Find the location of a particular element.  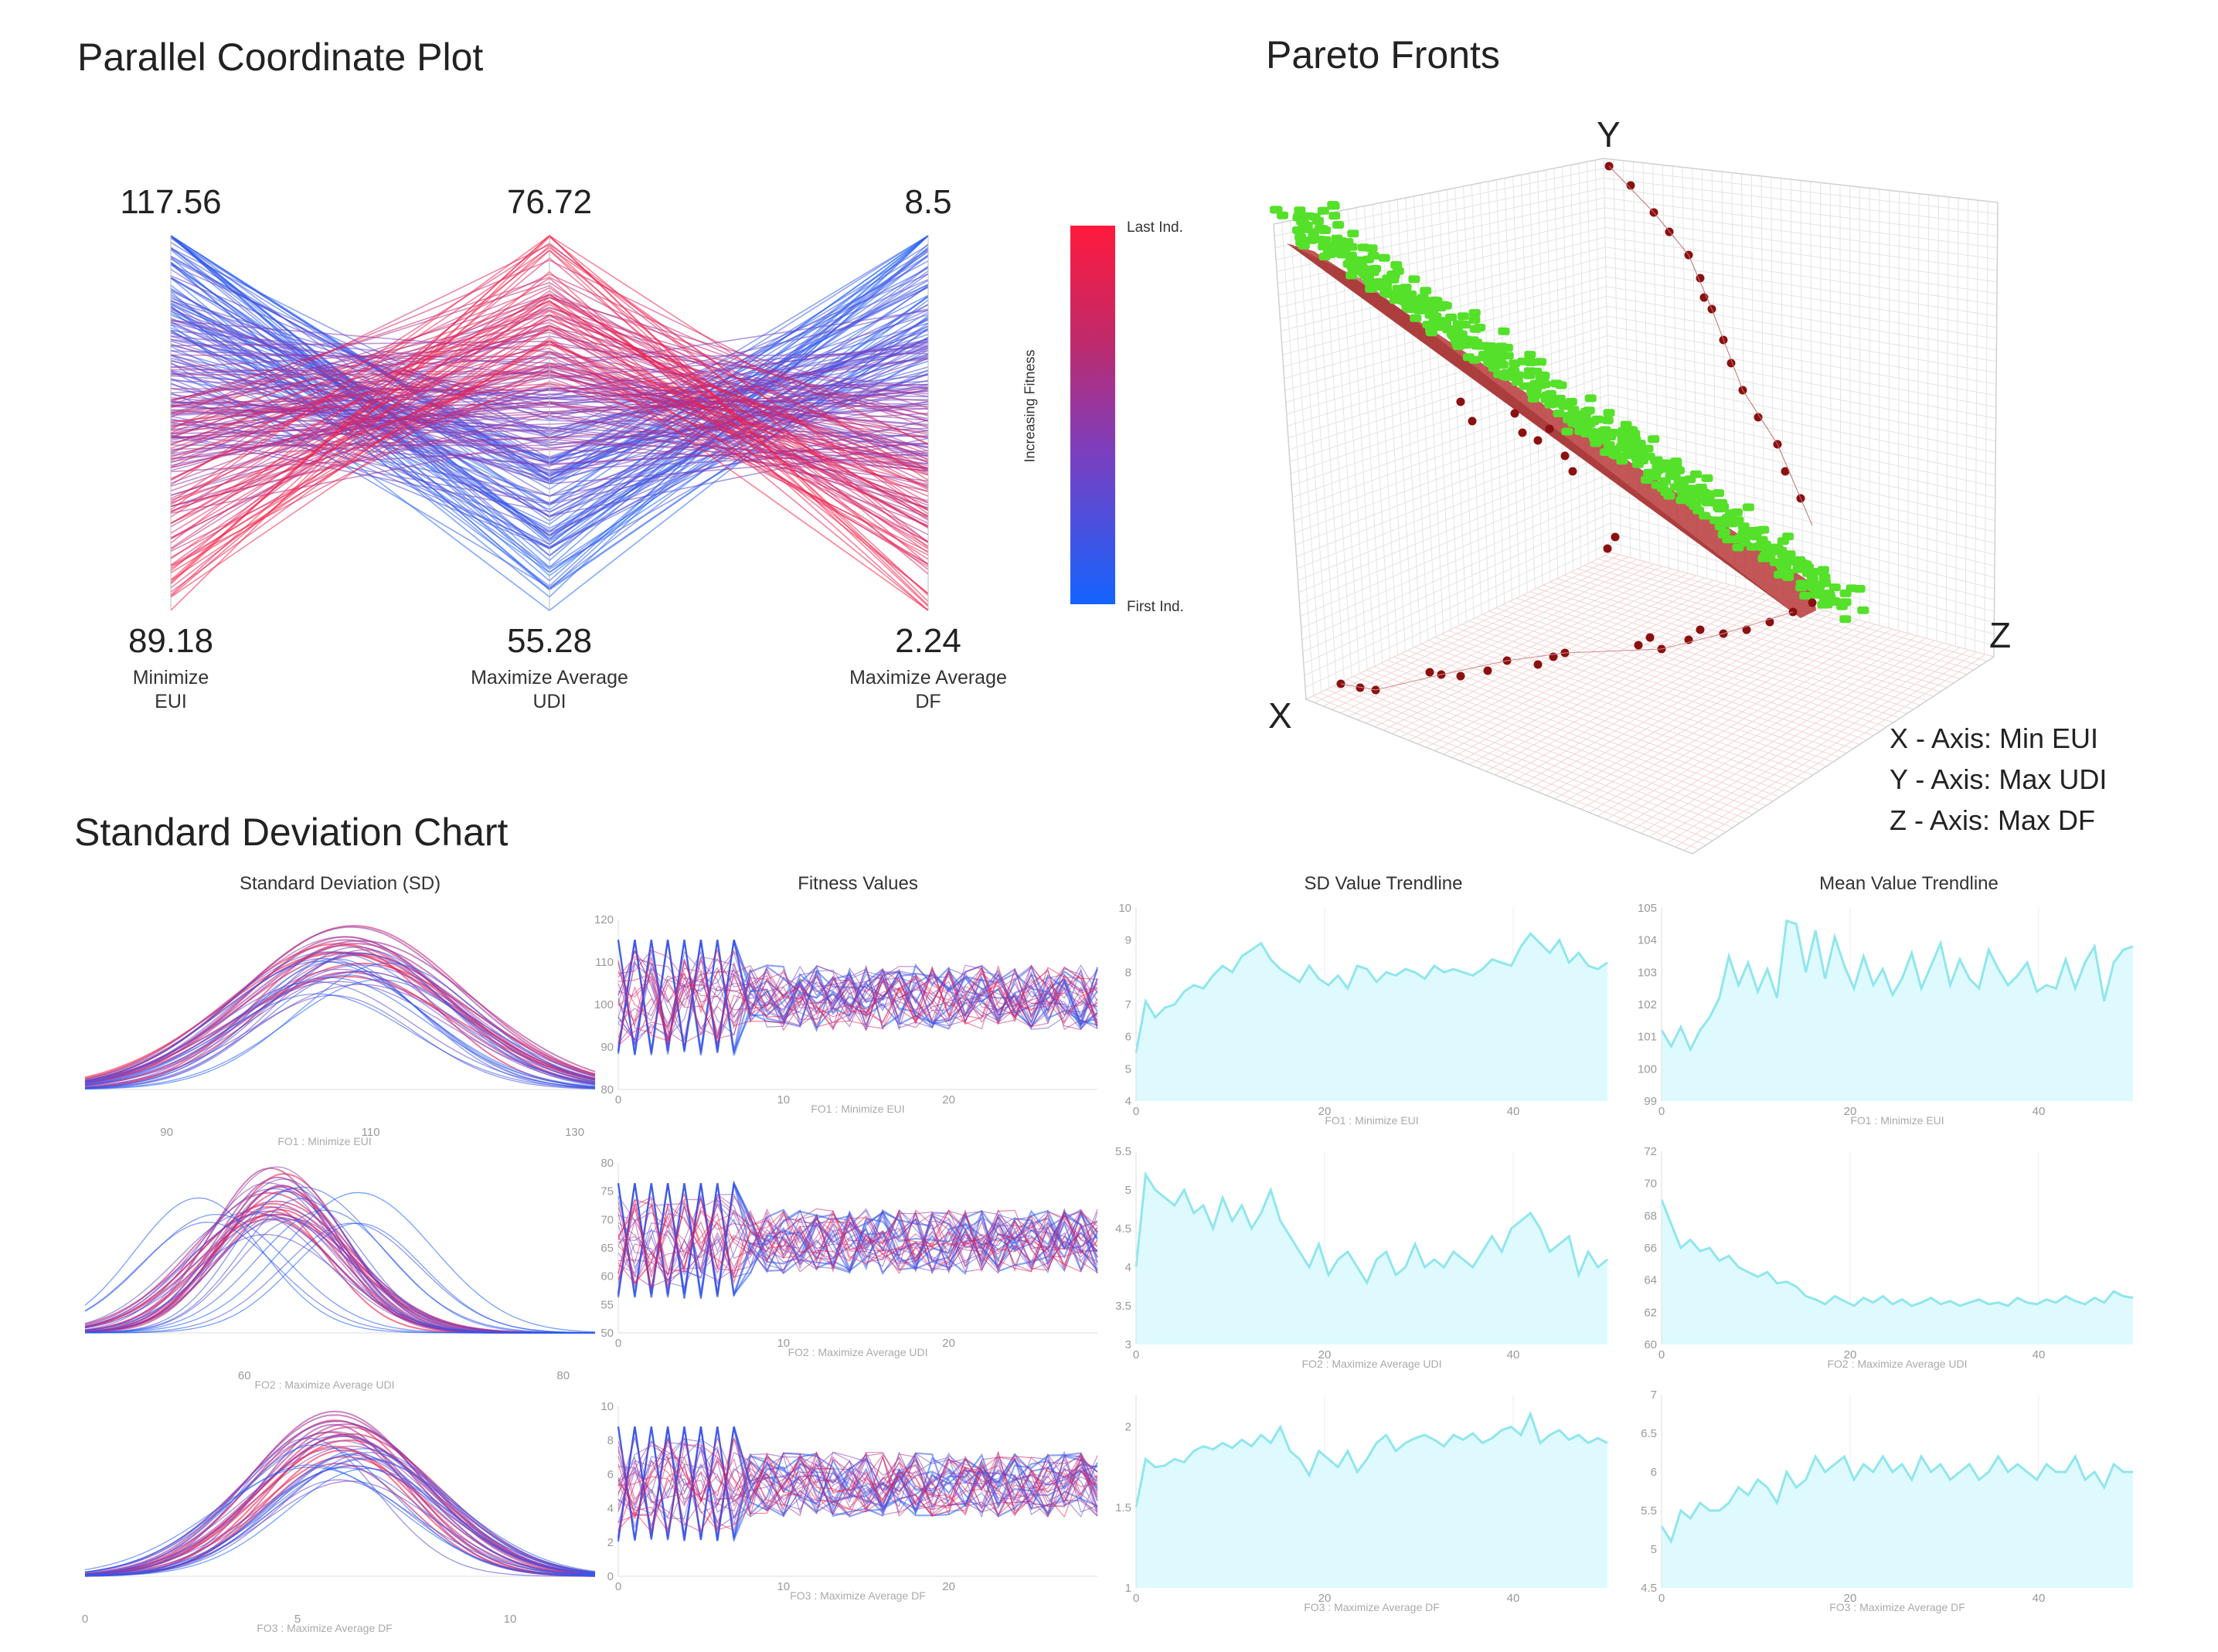

trend-line is located at coordinates (1371, 1228).